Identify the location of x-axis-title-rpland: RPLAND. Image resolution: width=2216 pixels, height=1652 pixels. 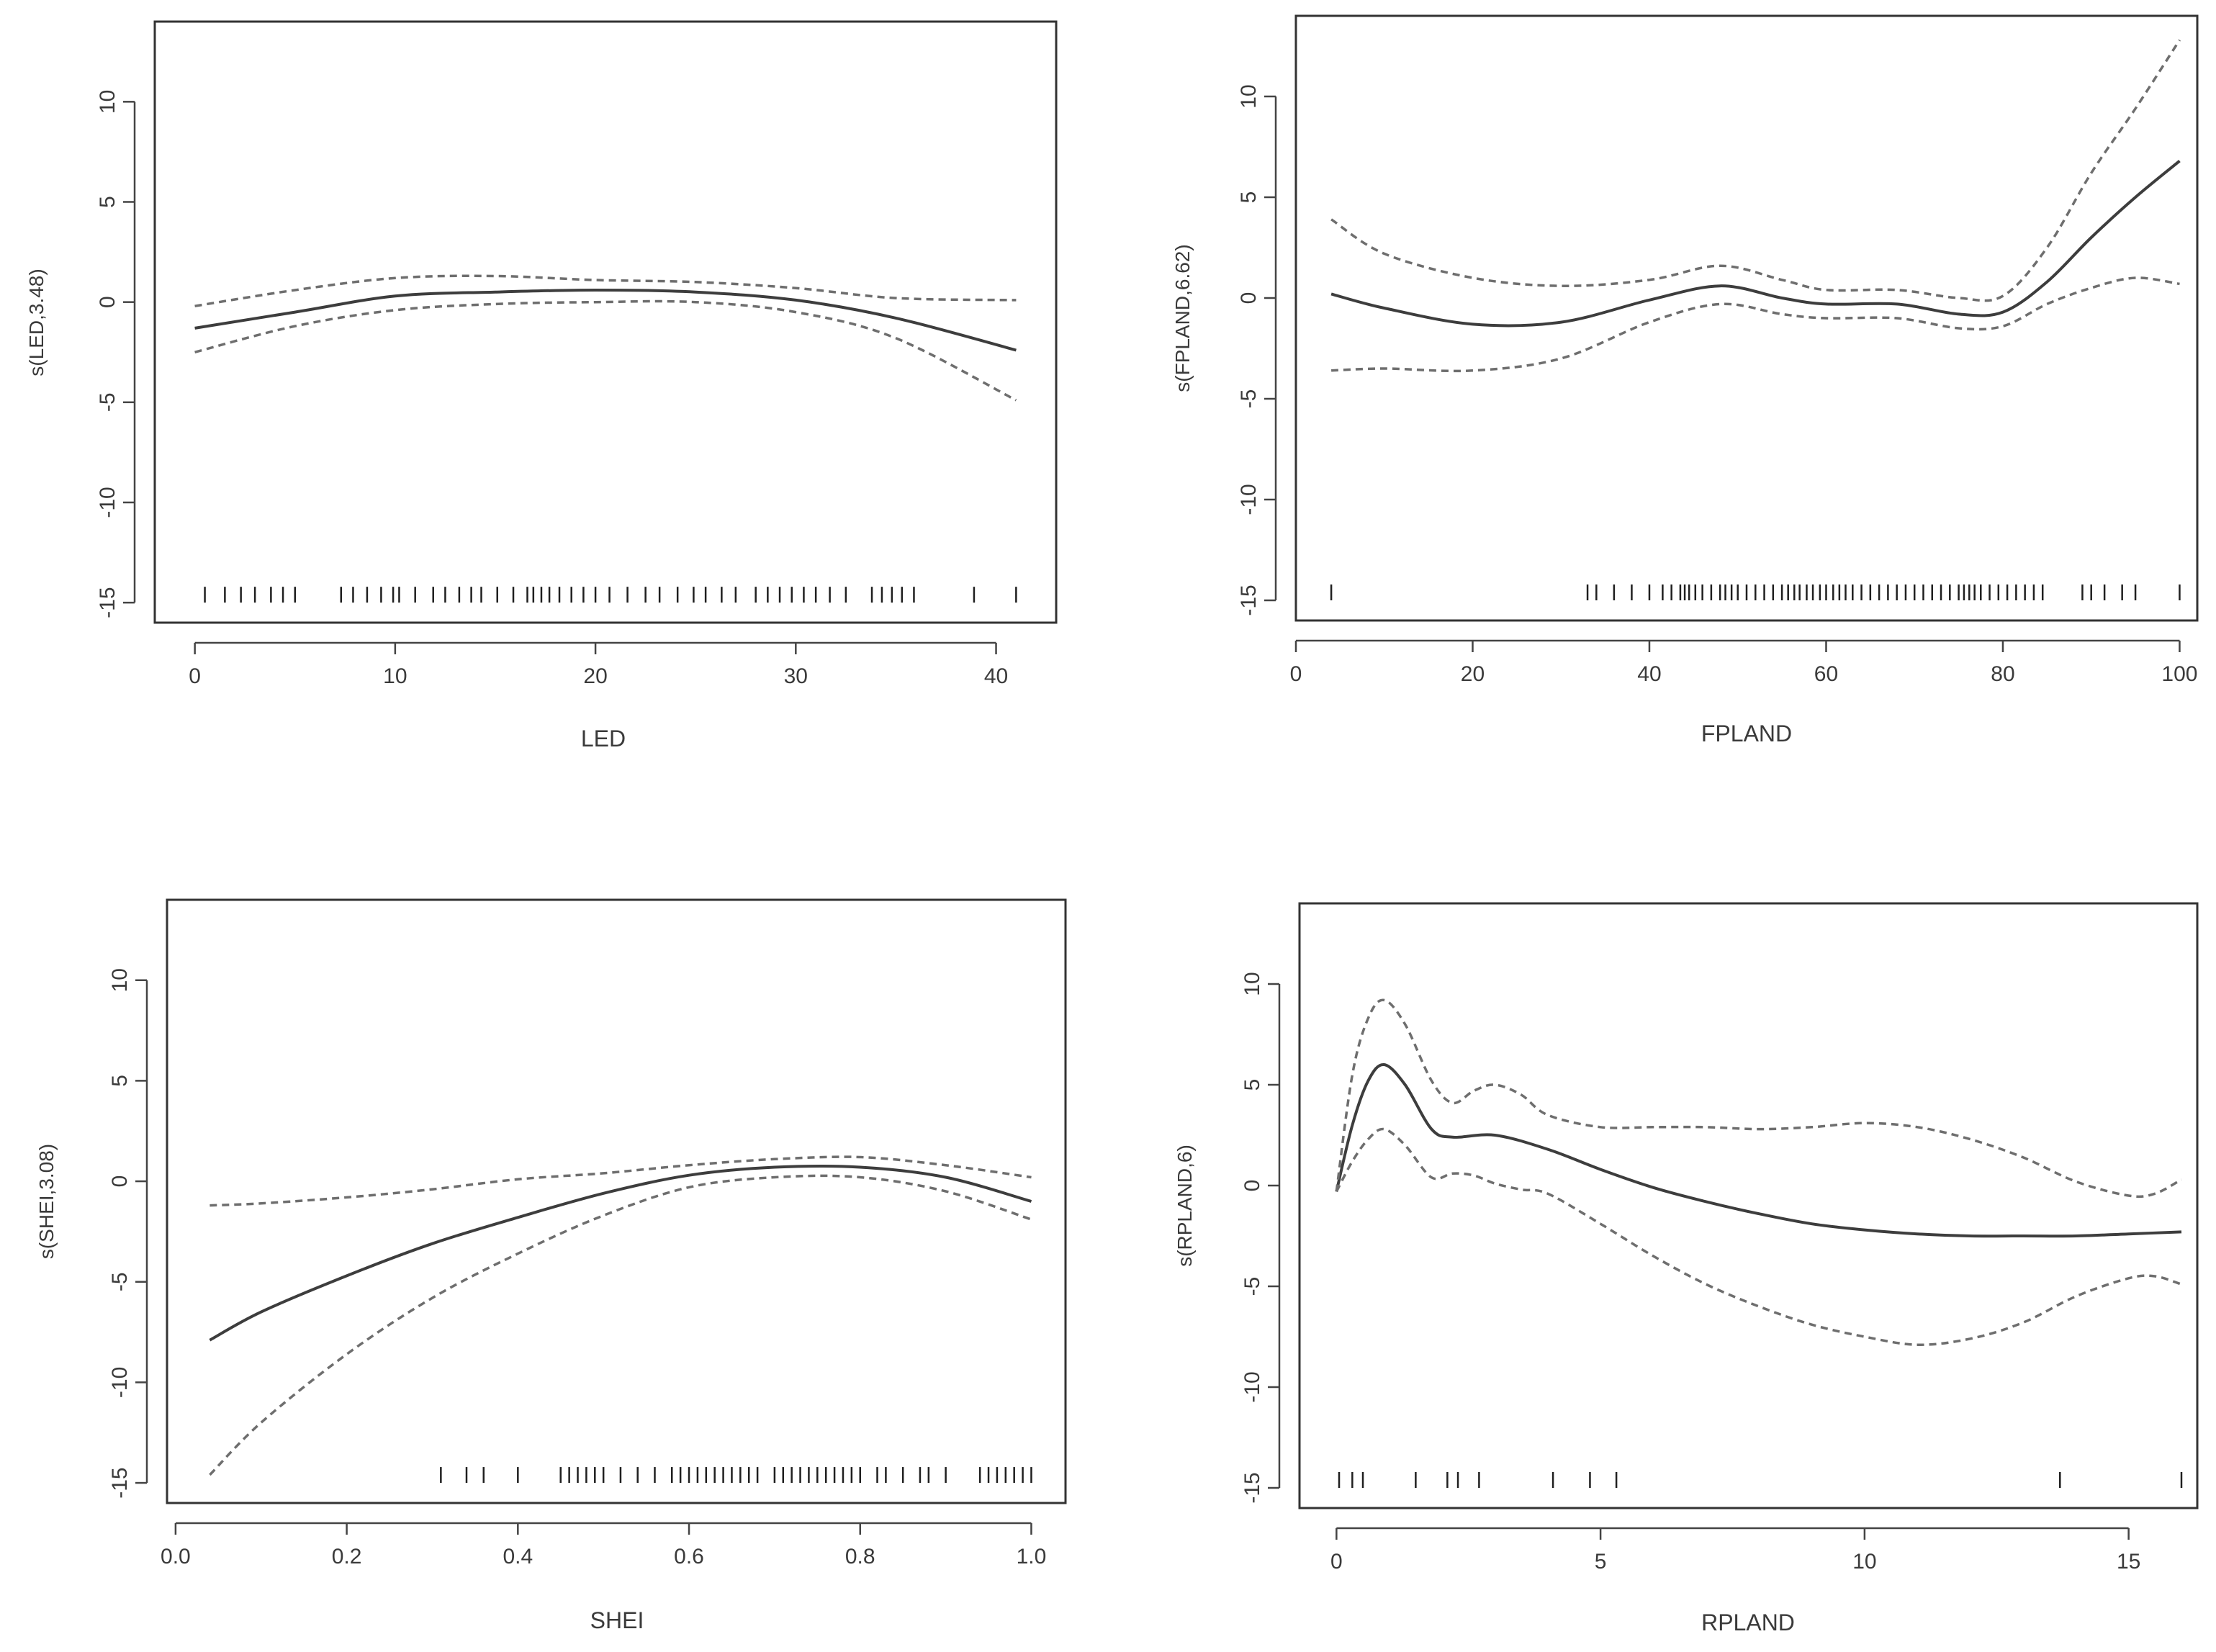
(1748, 1623).